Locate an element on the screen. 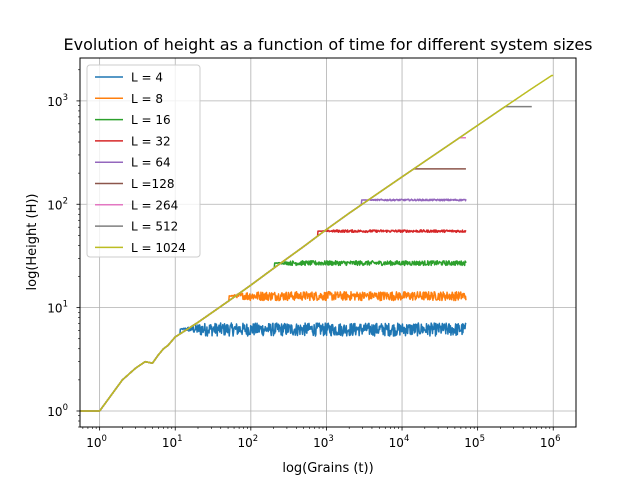  legend-box is located at coordinates (143, 161).